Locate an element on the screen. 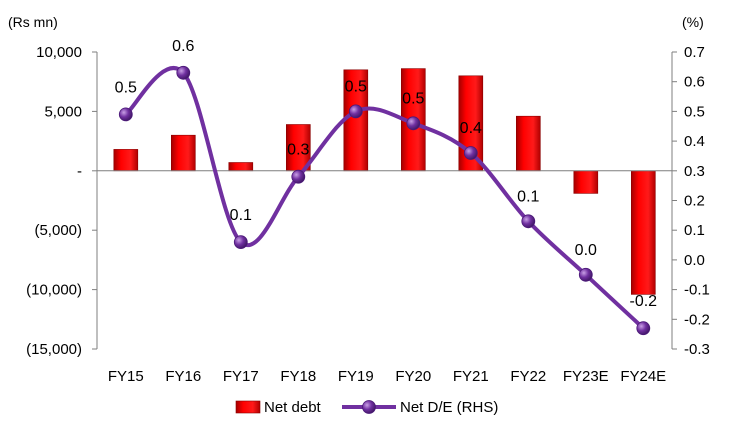 The height and width of the screenshot is (425, 738). right-axis-unit-label: (%) is located at coordinates (693, 22).